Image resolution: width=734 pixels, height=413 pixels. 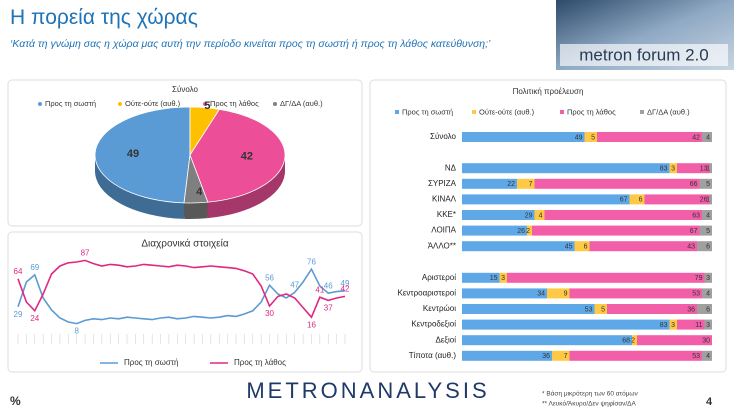 I want to click on legend-label: ΔΓ/ΔΑ (αυθ.), so click(x=668, y=111).